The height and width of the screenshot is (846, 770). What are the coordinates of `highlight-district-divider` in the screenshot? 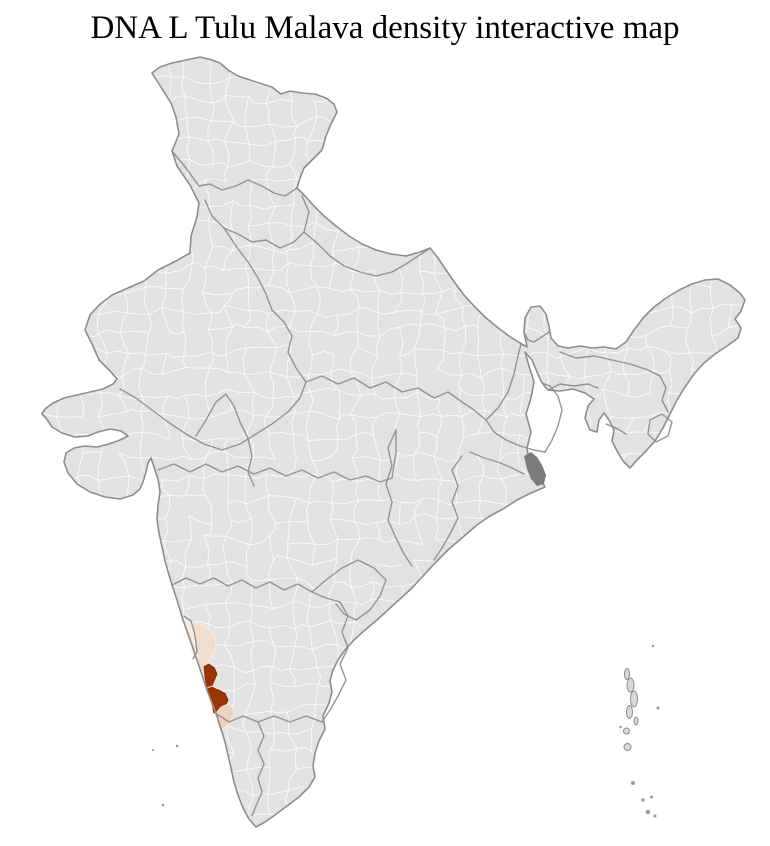 It's located at (211, 687).